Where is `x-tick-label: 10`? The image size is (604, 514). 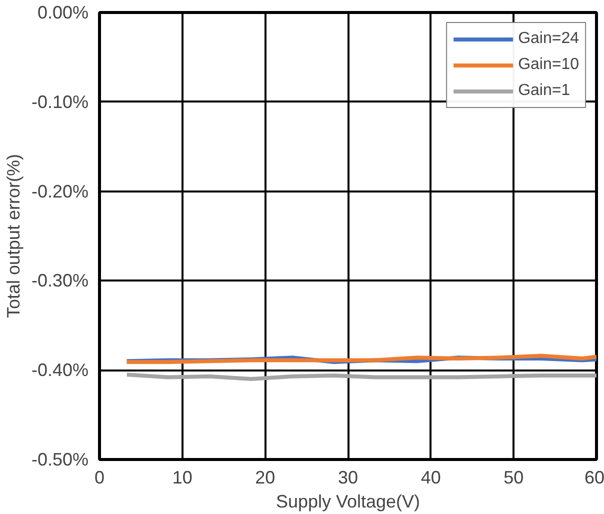 x-tick-label: 10 is located at coordinates (182, 478).